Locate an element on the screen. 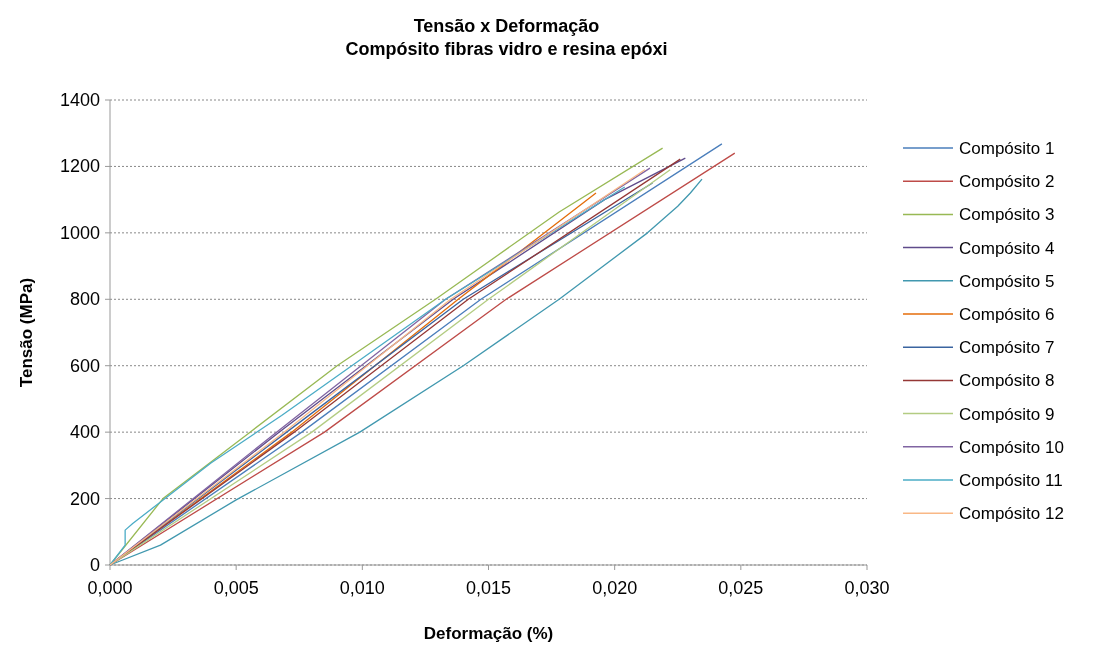 This screenshot has width=1097, height=653. y-tick-label: 1200 is located at coordinates (79, 166).